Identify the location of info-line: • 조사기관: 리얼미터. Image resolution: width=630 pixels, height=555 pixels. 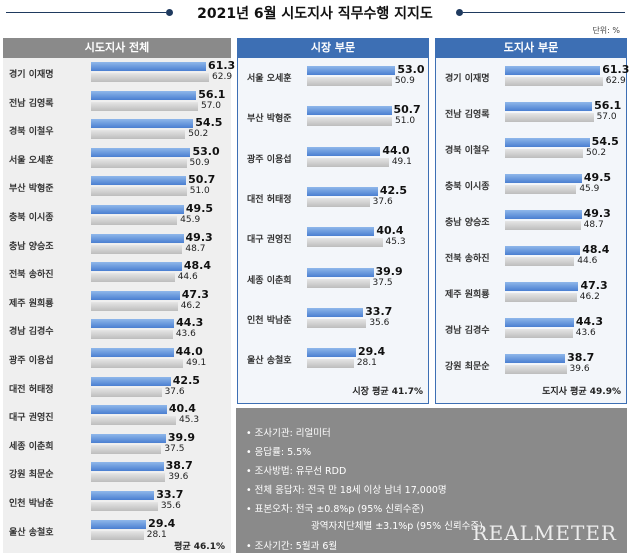
(288, 433).